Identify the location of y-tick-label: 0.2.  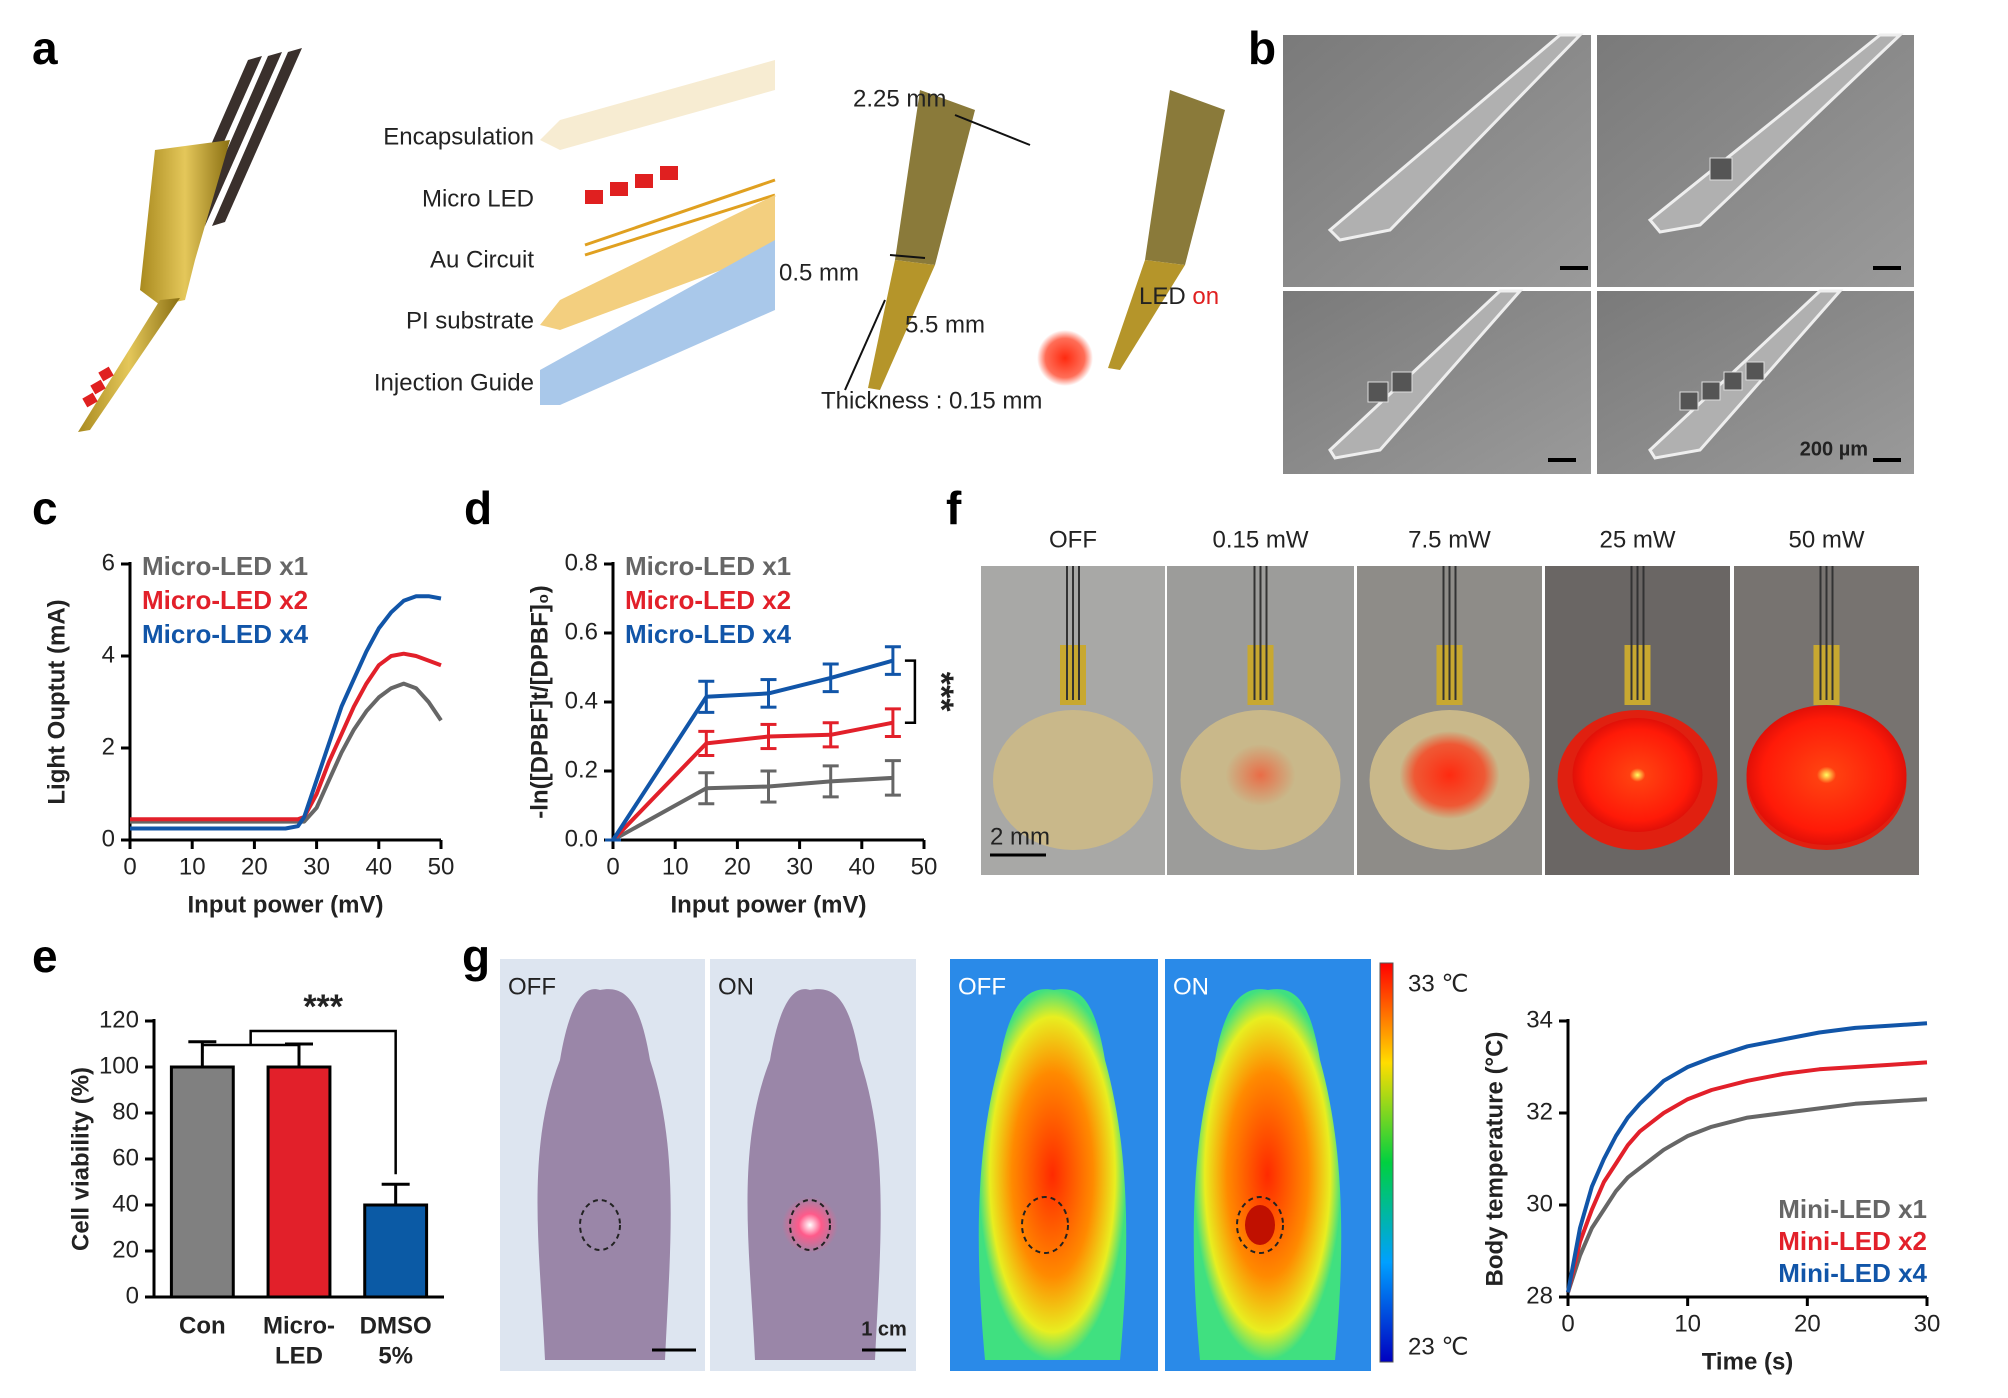
(581, 769).